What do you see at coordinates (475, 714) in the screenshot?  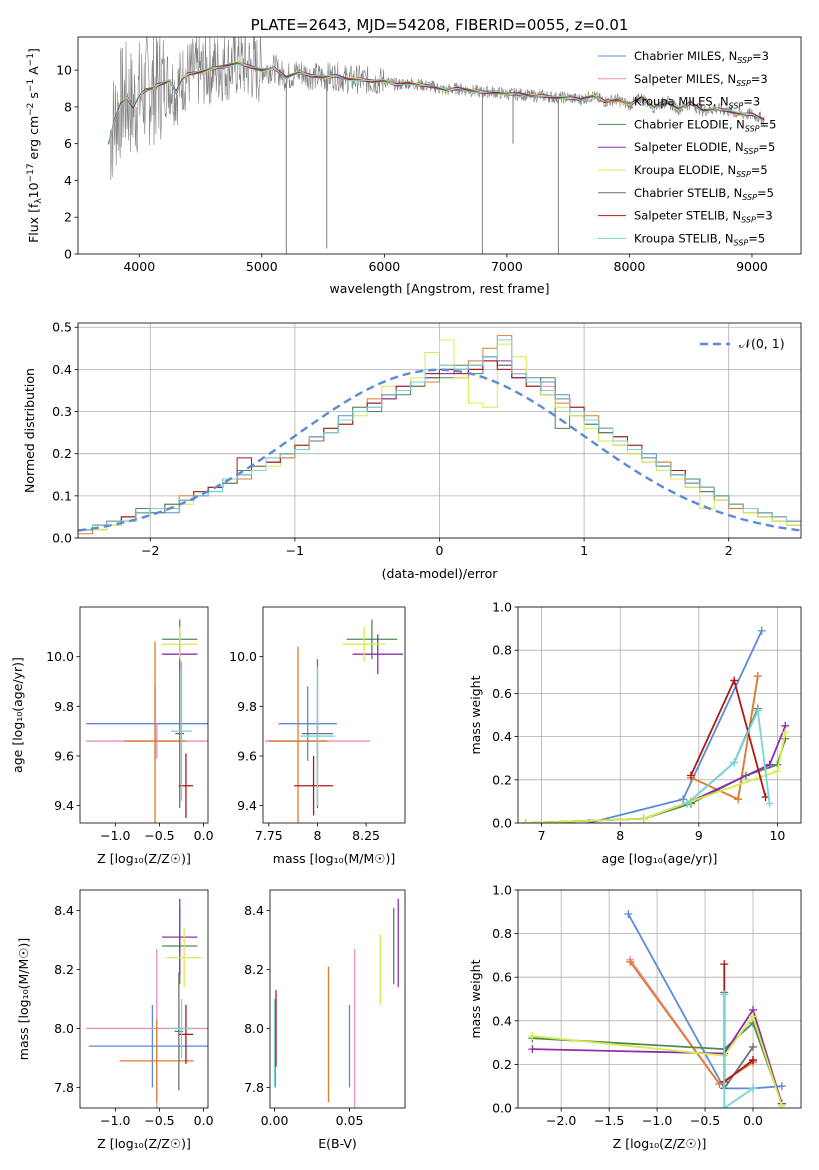 I see `y-axis-label: mass weight` at bounding box center [475, 714].